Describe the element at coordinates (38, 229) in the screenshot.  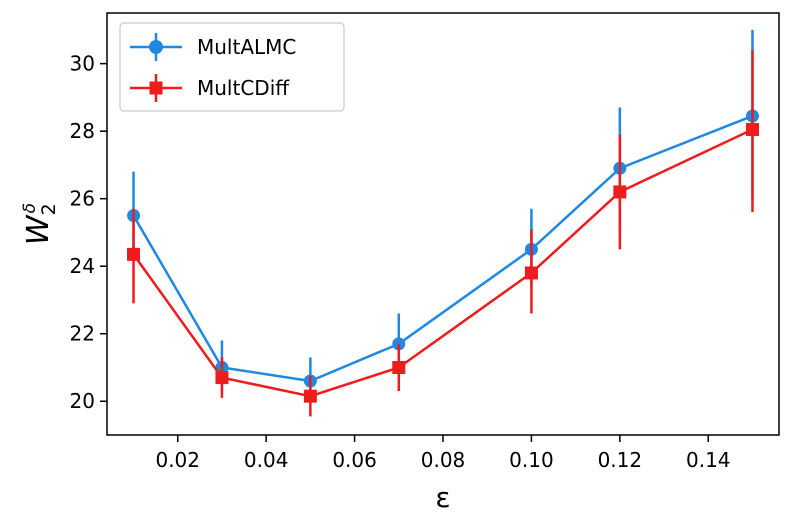
I see `y-axis-label-base: W` at that location.